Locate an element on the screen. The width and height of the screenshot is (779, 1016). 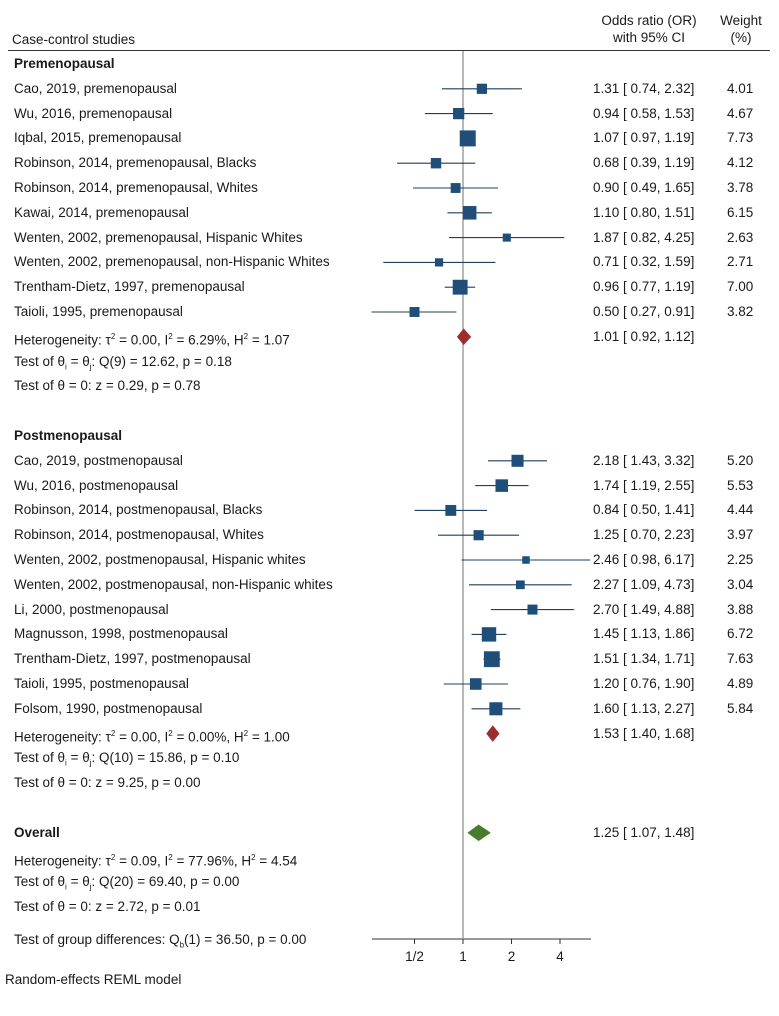
group-zero-test: Test of θ = 0: z = 9.25, p = 0.00 is located at coordinates (107, 783).